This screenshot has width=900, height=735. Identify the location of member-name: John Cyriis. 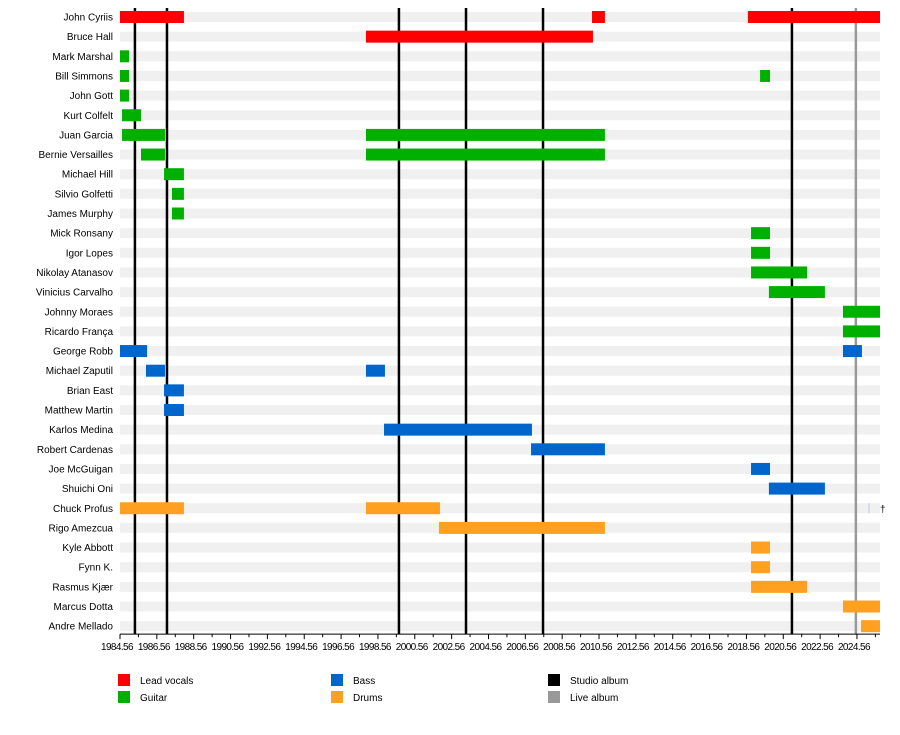
(88, 18).